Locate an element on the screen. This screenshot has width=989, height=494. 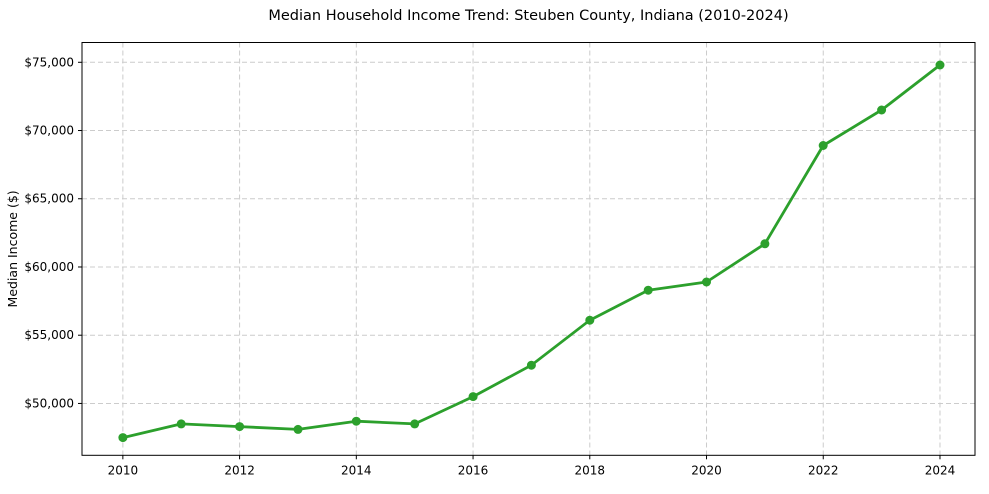
x-tick-label: 2010 is located at coordinates (123, 470).